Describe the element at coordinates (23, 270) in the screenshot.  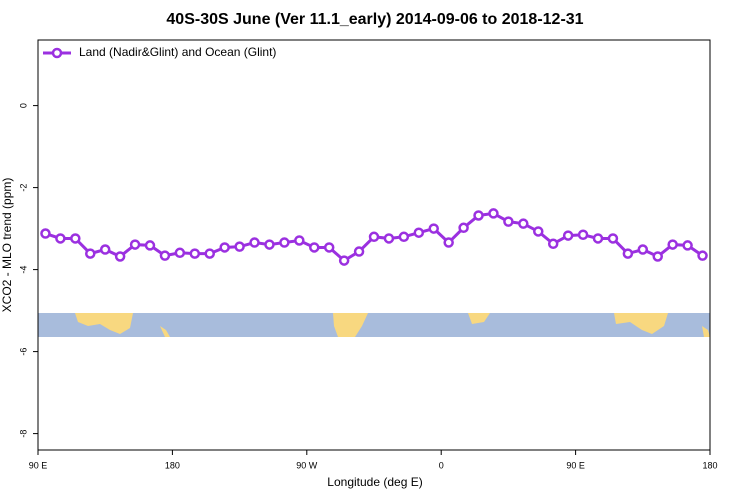
I see `y-tick-label: -4` at that location.